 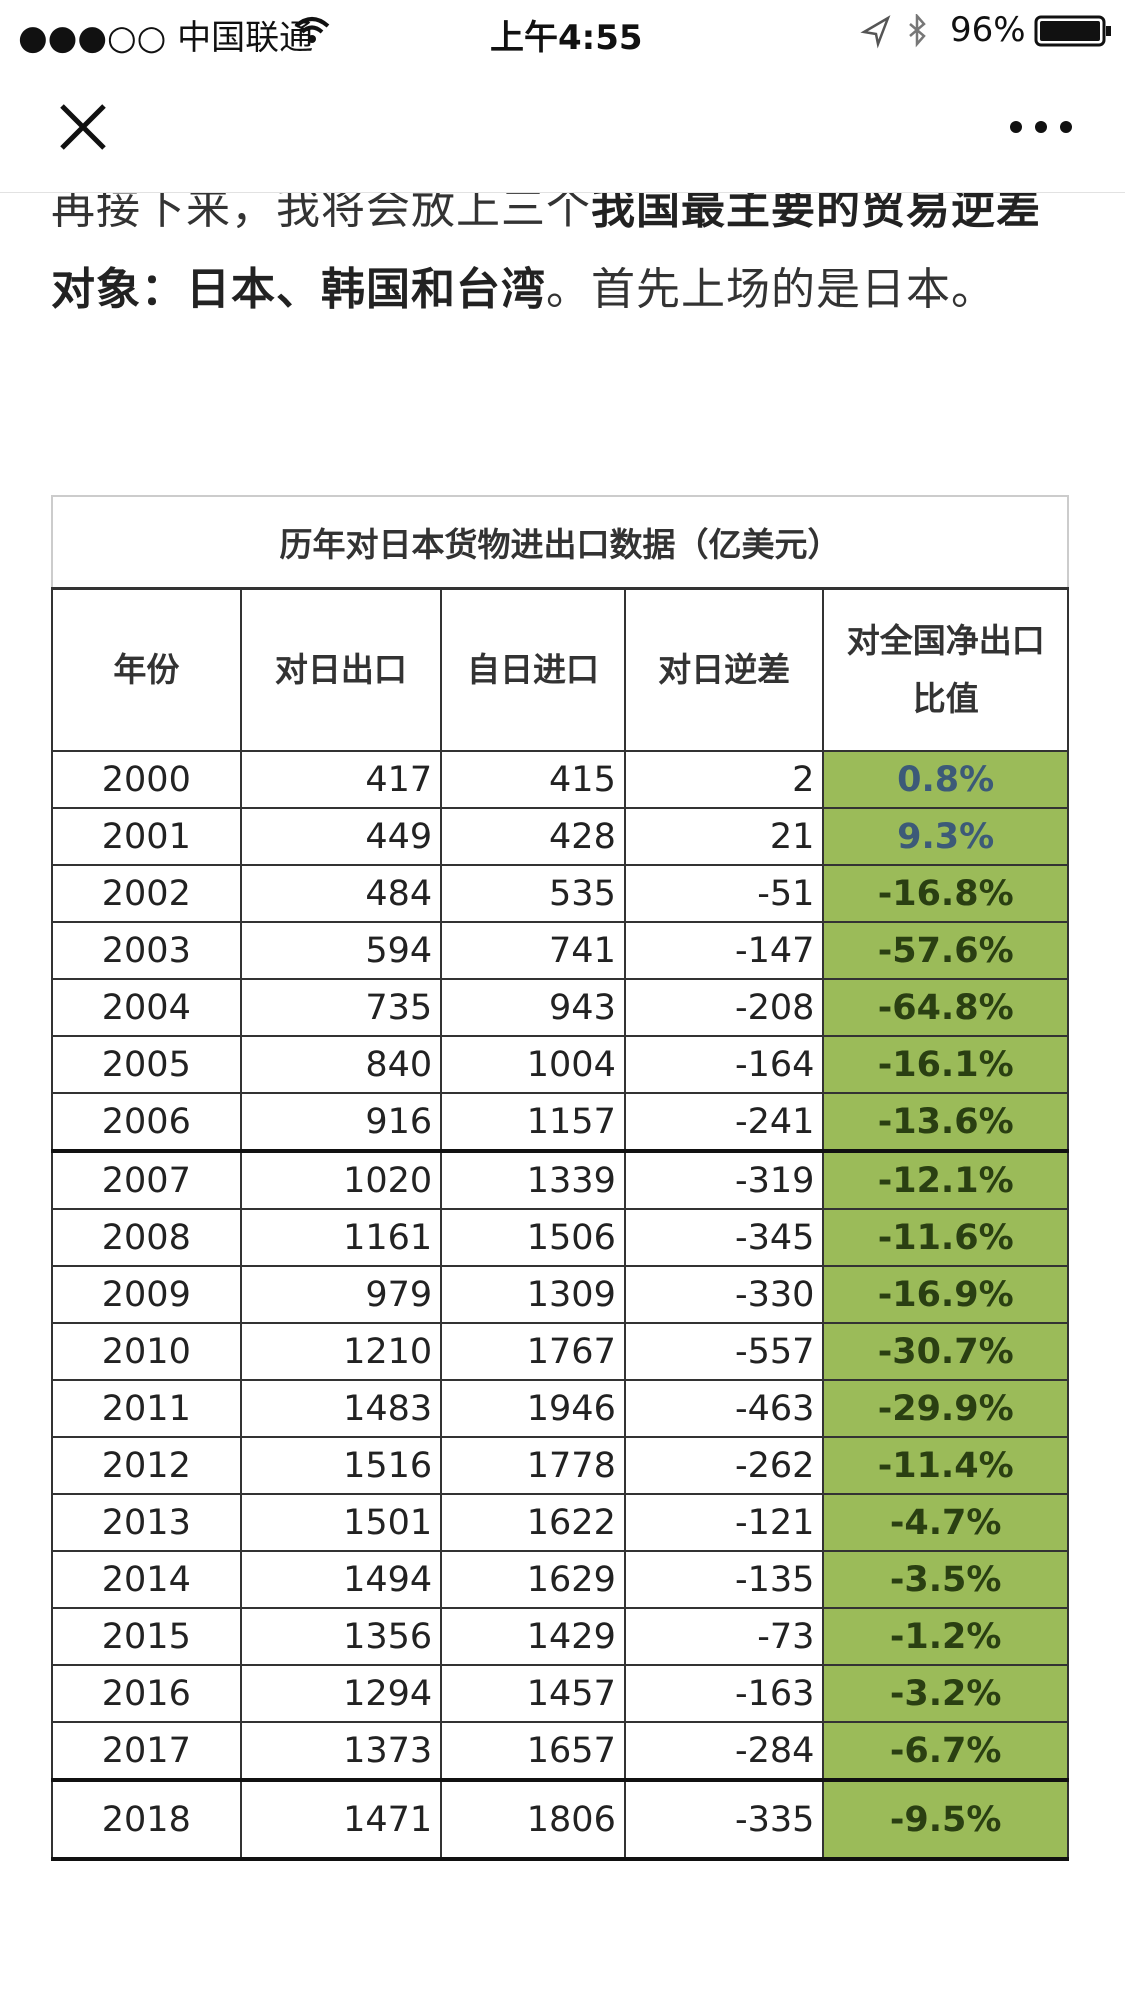 I want to click on column-header: 年份, so click(x=146, y=669).